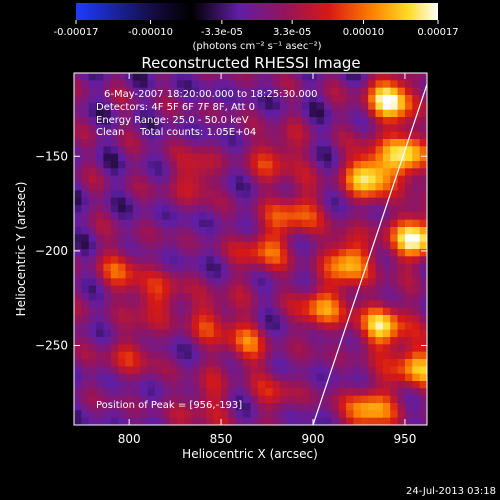 The height and width of the screenshot is (500, 500). What do you see at coordinates (21, 249) in the screenshot?
I see `y-axis-label: Heliocentric Y (arcsec)` at bounding box center [21, 249].